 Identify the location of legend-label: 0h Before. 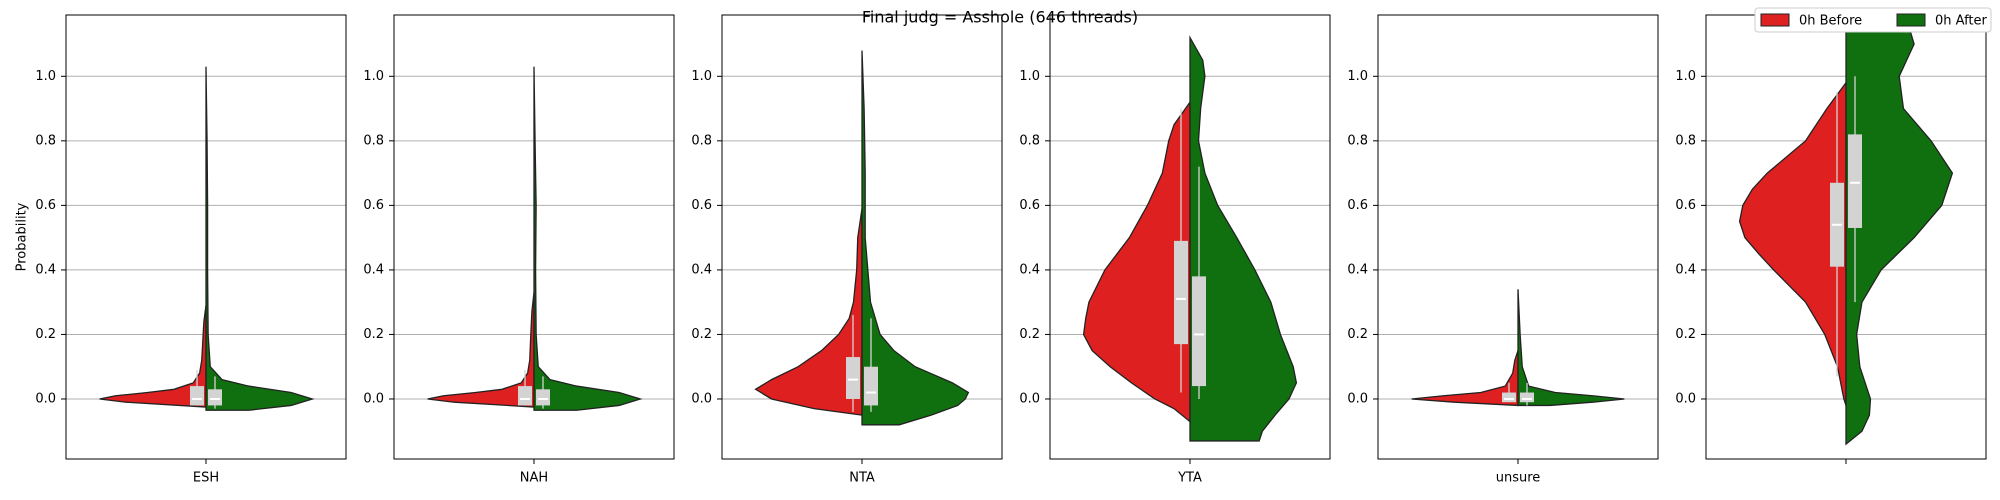
(1830, 21).